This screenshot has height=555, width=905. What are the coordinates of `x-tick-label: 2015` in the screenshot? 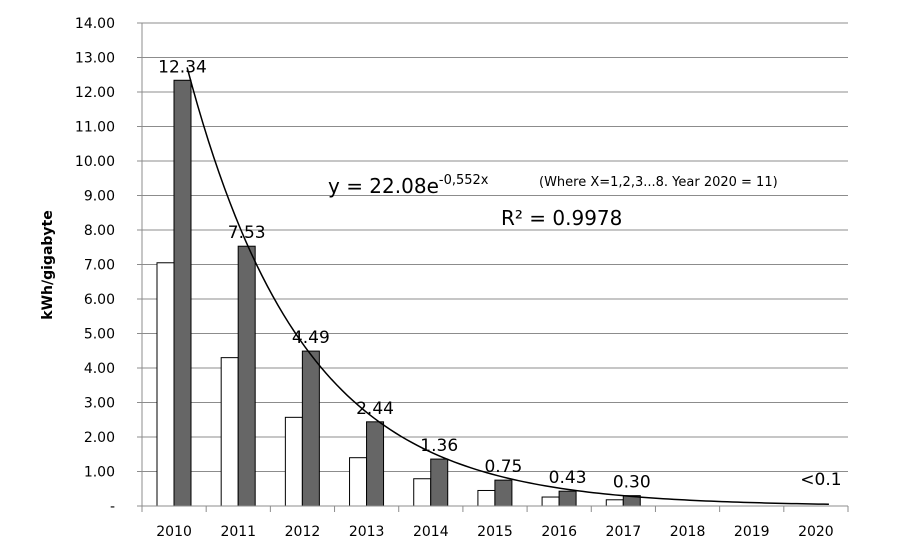 It's located at (495, 532).